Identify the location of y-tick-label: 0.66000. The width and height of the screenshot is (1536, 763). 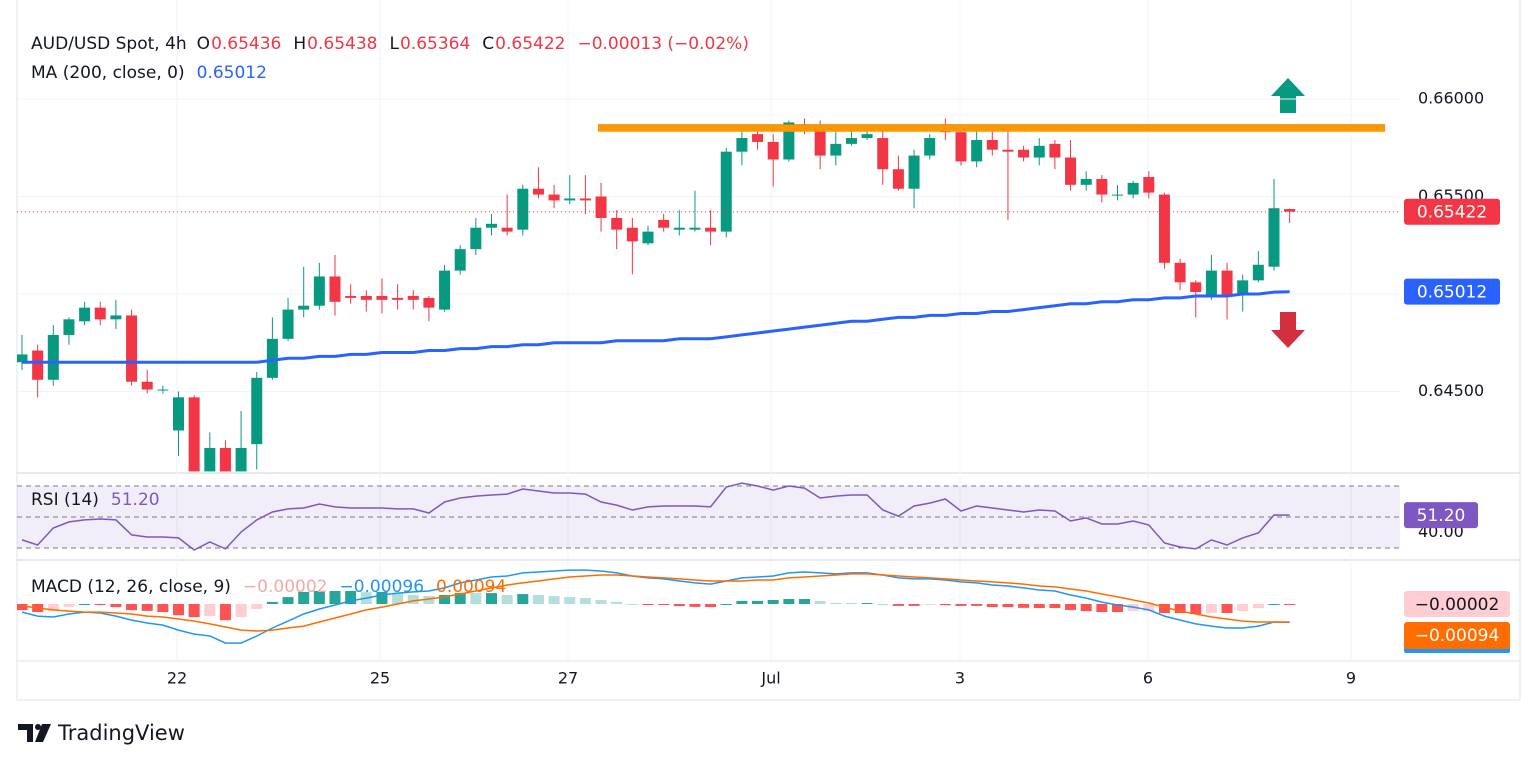
(1451, 98).